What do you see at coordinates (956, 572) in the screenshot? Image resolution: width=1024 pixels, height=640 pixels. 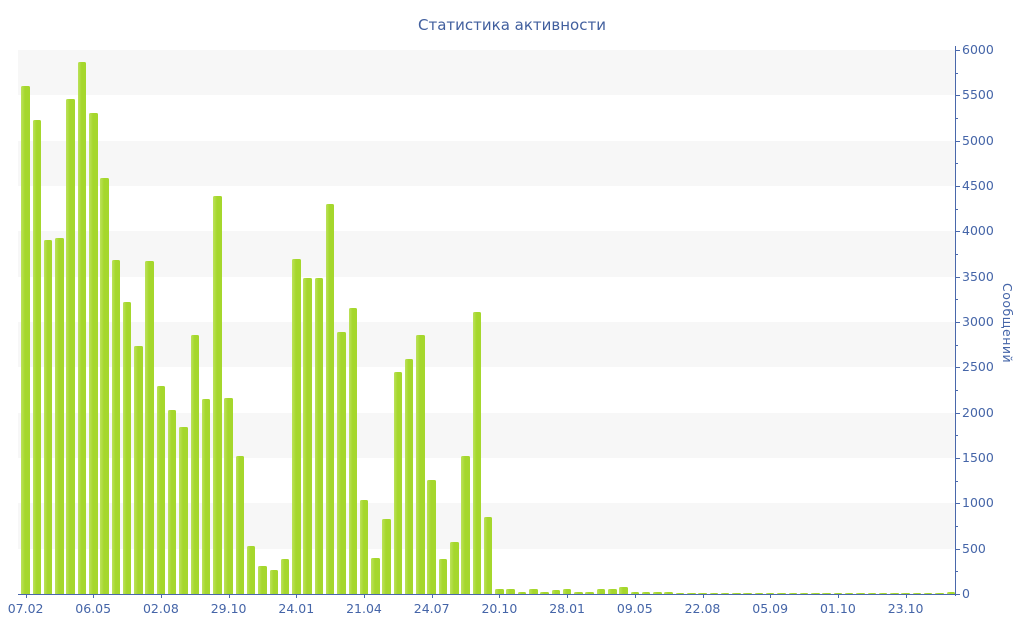 I see `y-minor-tick` at bounding box center [956, 572].